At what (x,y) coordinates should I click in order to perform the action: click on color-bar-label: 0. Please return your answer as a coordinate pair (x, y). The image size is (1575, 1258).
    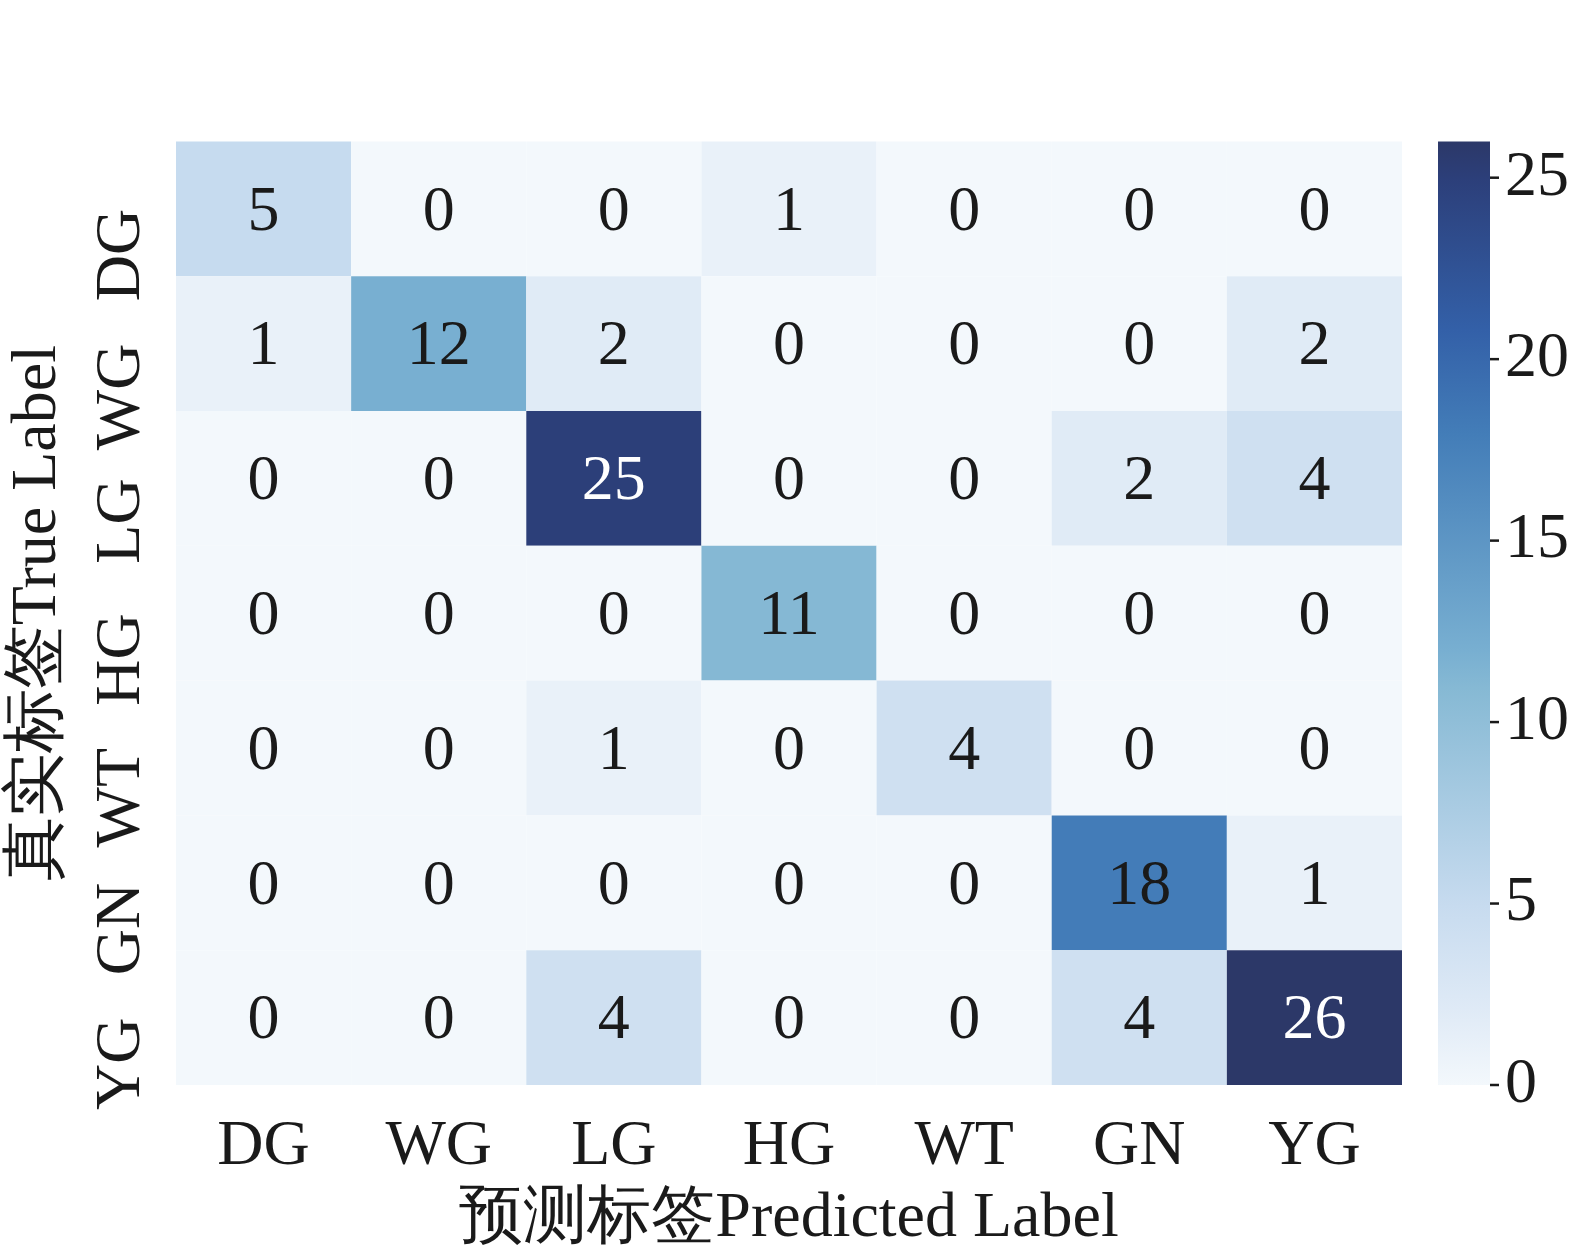
    Looking at the image, I should click on (1521, 1080).